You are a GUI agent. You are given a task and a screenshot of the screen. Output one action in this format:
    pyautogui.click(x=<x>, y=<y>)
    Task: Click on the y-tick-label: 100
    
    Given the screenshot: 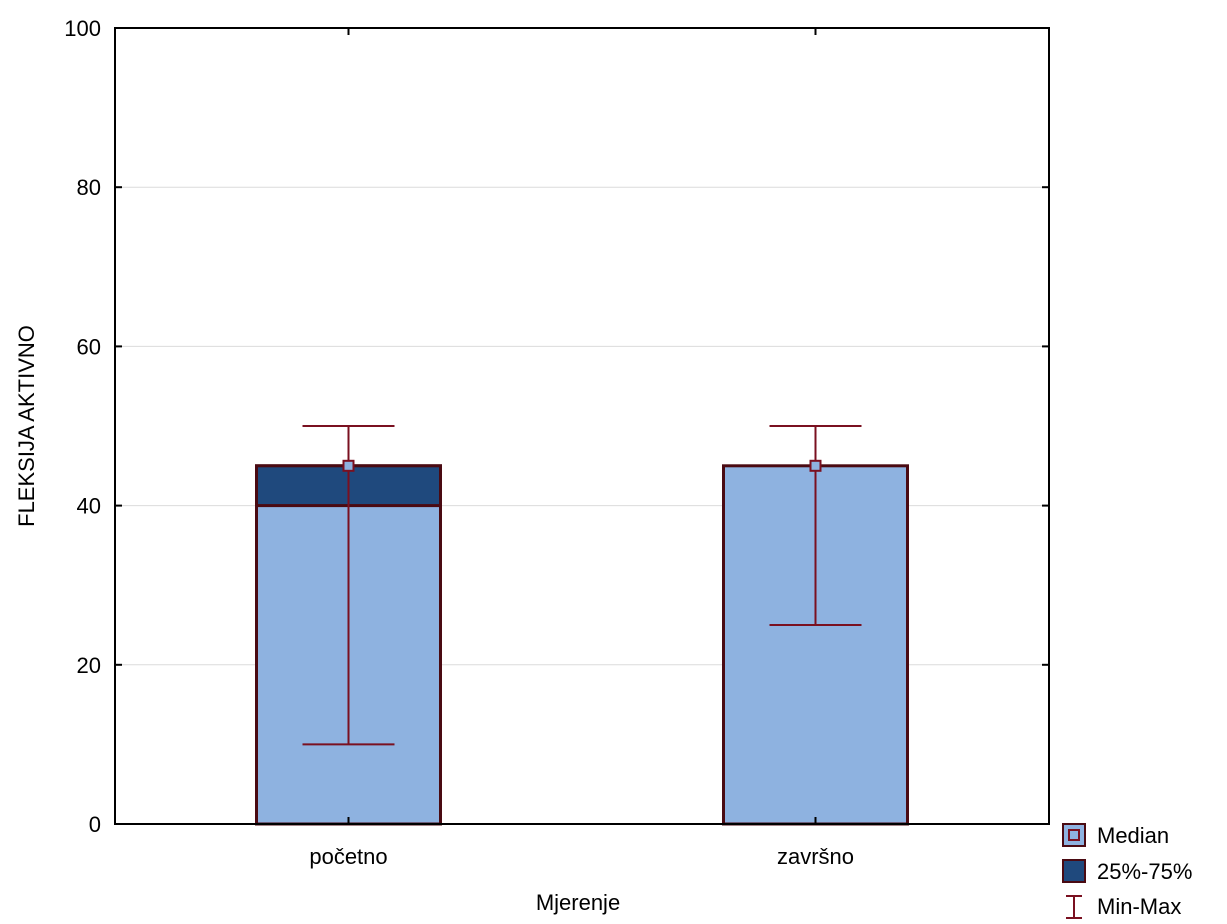 What is the action you would take?
    pyautogui.click(x=82, y=28)
    